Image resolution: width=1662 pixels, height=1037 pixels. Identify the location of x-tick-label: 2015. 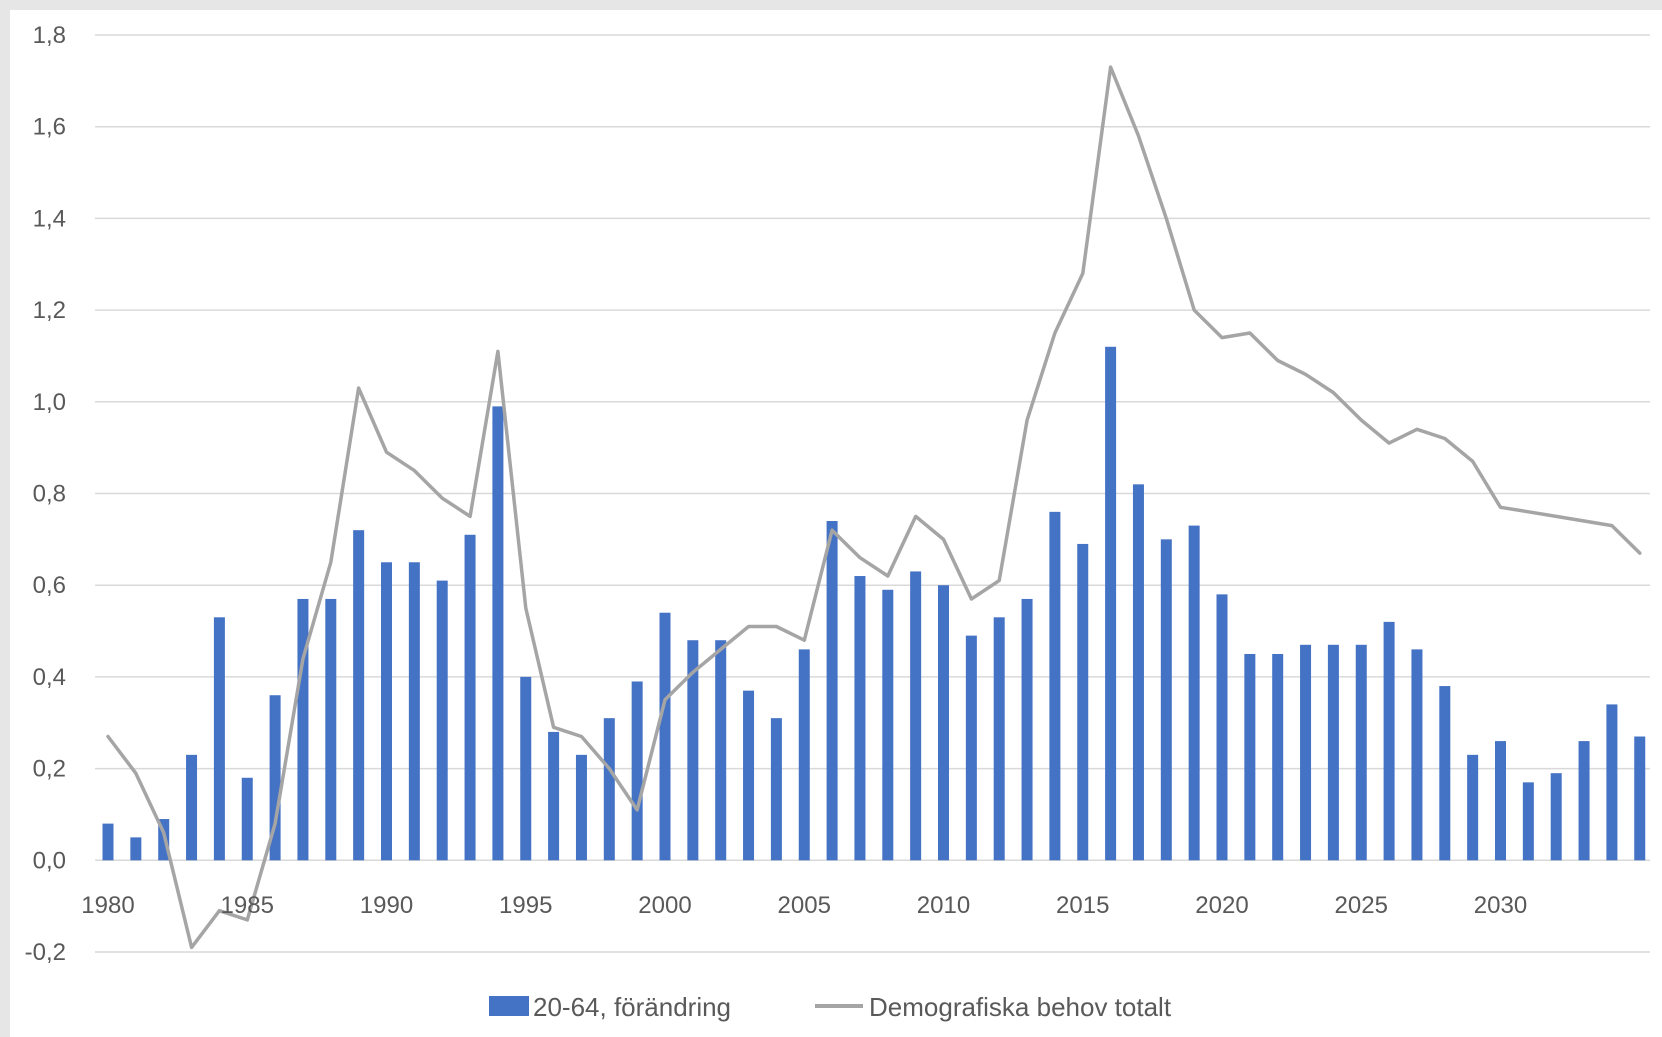
(1082, 905).